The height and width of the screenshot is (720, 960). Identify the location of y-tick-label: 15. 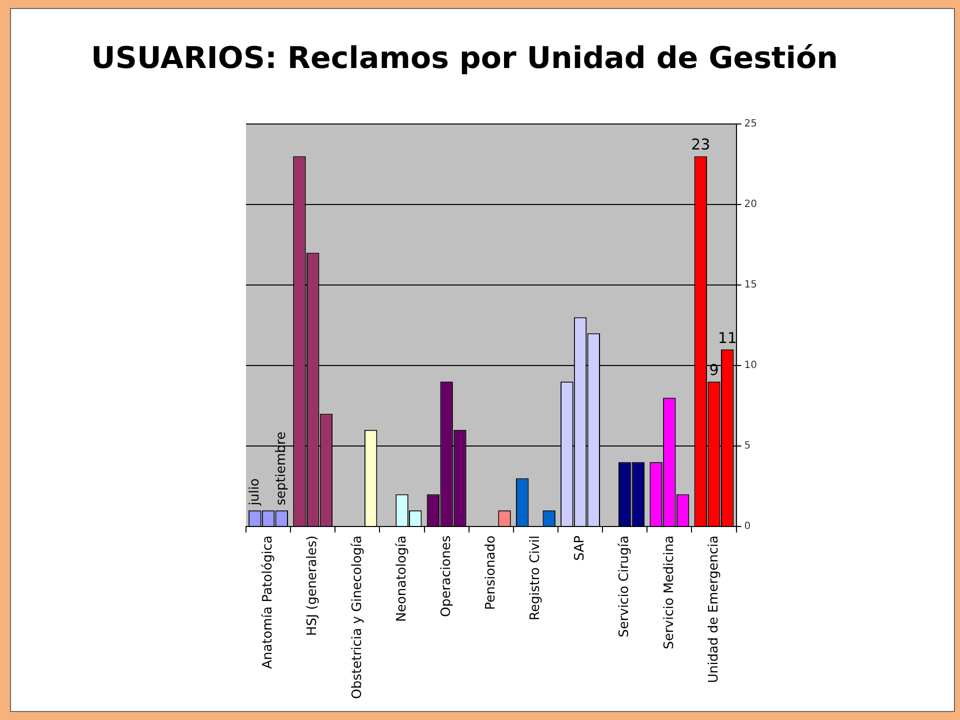
(751, 285).